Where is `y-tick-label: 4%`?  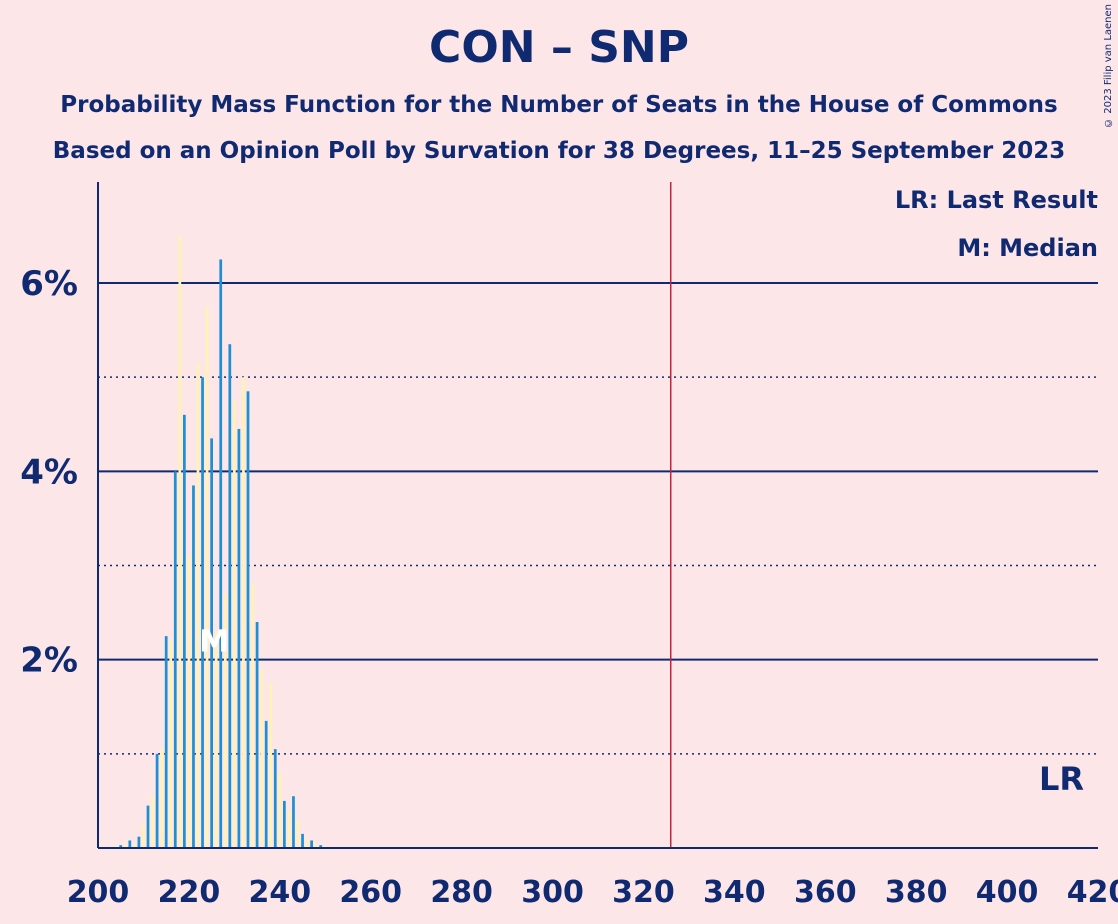 y-tick-label: 4% is located at coordinates (49, 472).